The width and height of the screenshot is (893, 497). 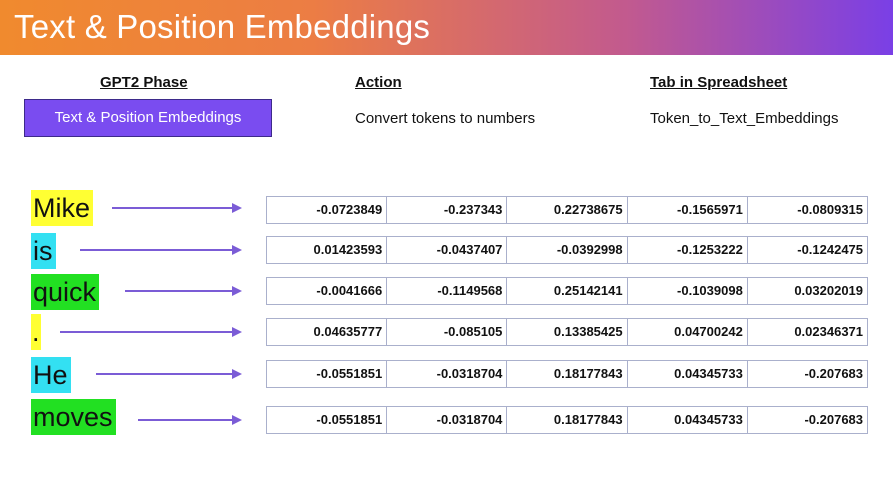 What do you see at coordinates (349, 209) in the screenshot?
I see `embedding-cell: -0.0723849` at bounding box center [349, 209].